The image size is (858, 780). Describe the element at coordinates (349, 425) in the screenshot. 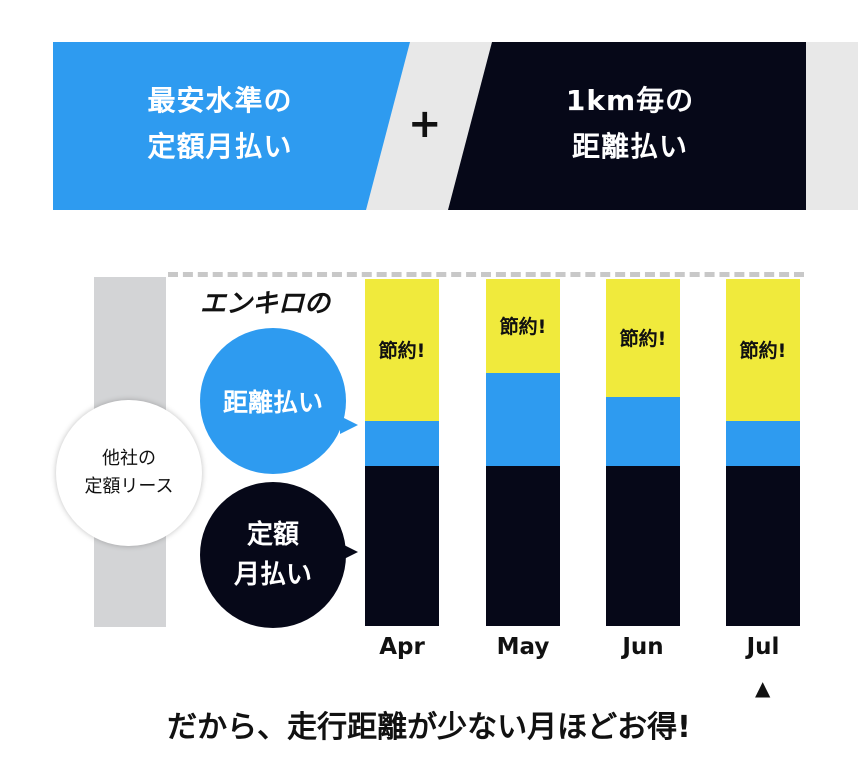

I see `distance-bubble-tail` at that location.